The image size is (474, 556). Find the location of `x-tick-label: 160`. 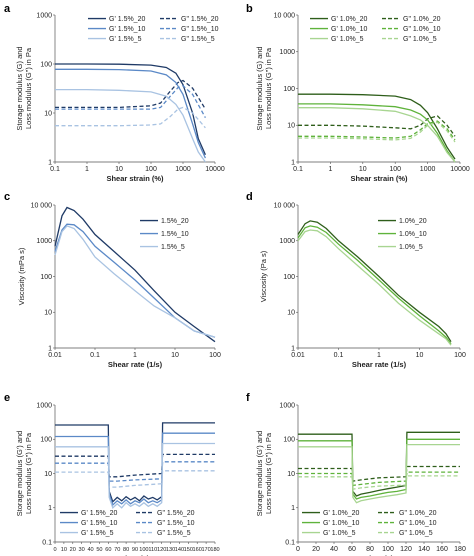

x-tick-label: 160 is located at coordinates (197, 550).